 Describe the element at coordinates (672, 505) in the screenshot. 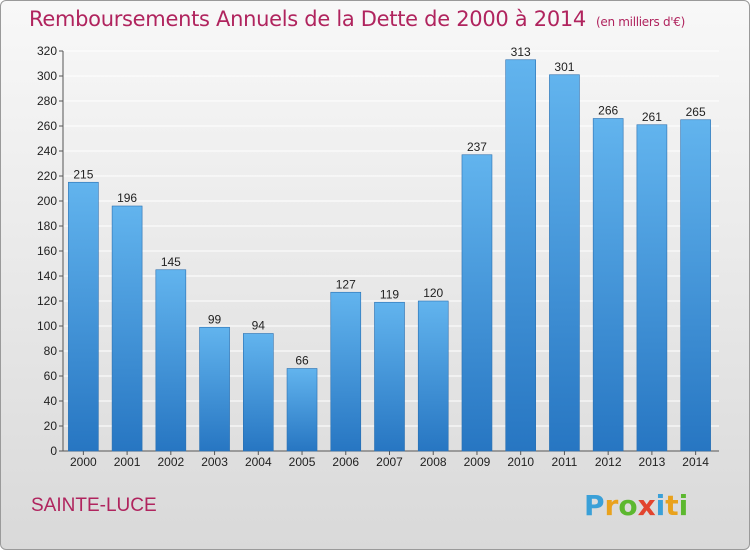

I see `logo-letter: t` at that location.